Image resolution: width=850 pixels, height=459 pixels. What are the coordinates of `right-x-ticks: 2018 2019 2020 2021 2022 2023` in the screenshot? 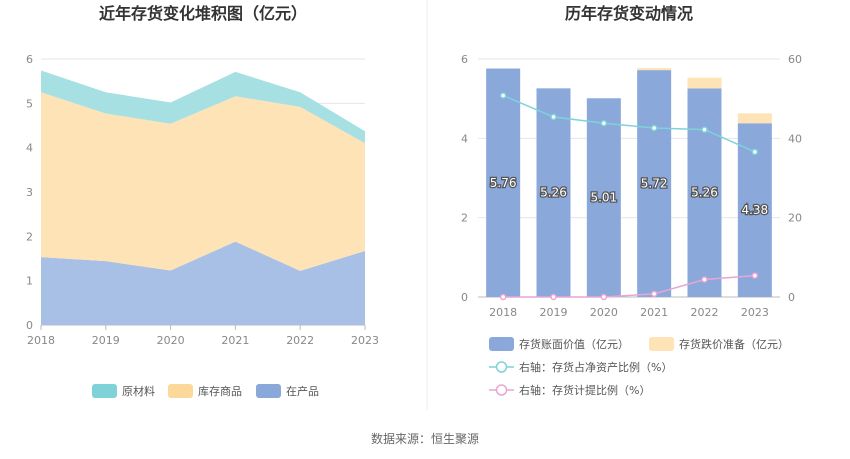 It's located at (629, 312).